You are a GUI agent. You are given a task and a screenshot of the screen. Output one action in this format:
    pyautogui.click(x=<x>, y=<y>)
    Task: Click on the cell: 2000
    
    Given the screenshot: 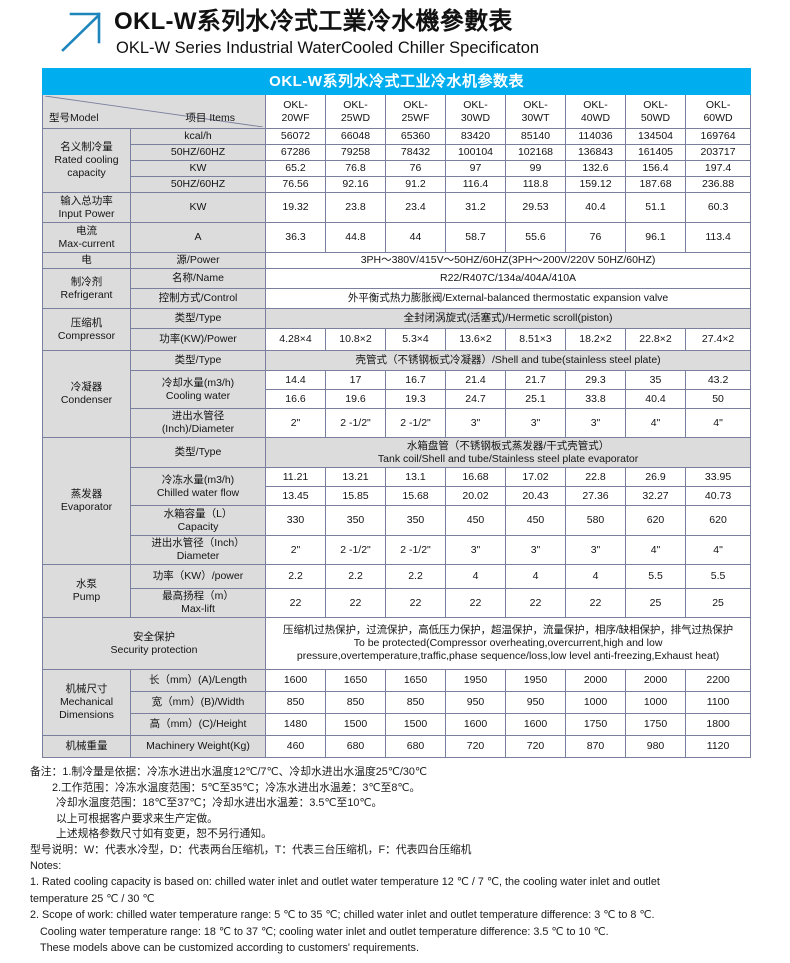 What is the action you would take?
    pyautogui.click(x=595, y=680)
    